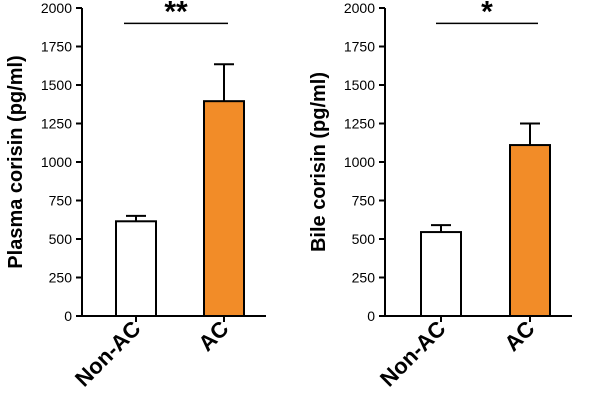 Image resolution: width=590 pixels, height=401 pixels. Describe the element at coordinates (16, 161) in the screenshot. I see `y-axis-label: Plasma corisin (pg/ml)` at that location.